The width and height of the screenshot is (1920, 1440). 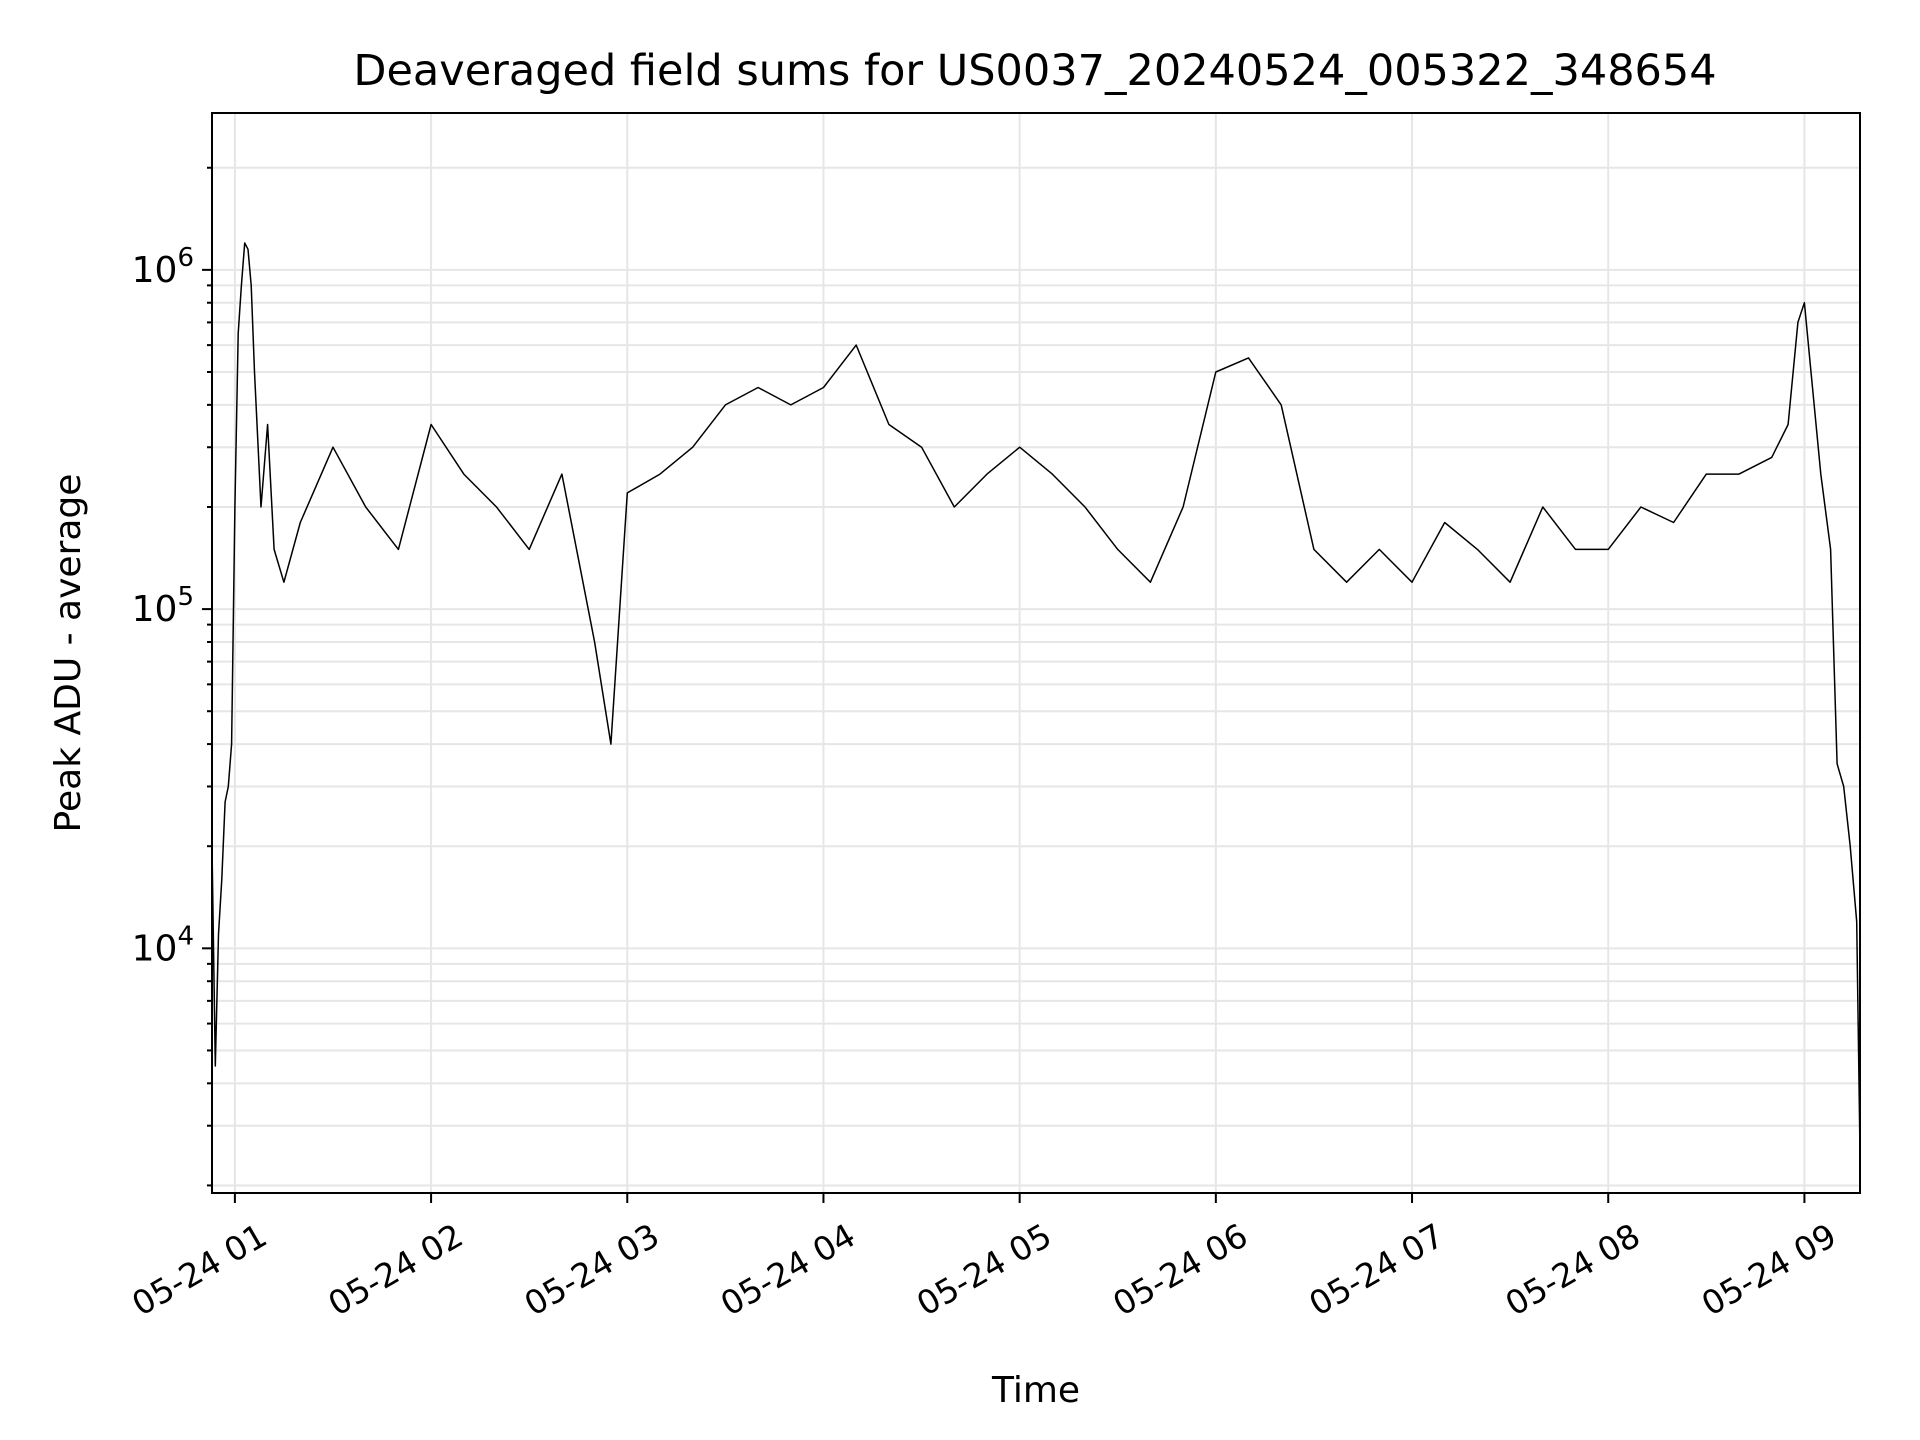 I want to click on y-tick-label: 10⁶, so click(x=163, y=267).